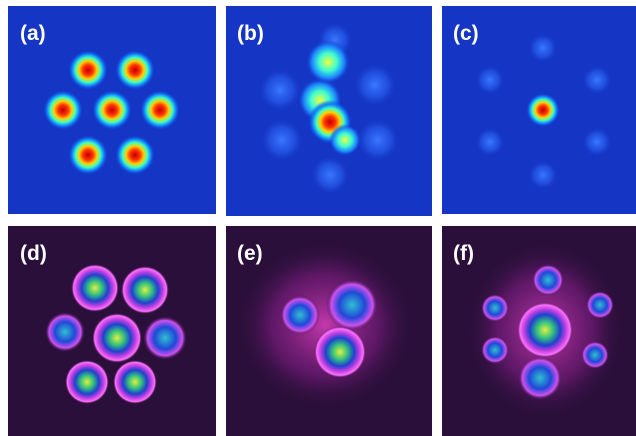 This screenshot has height=436, width=636. What do you see at coordinates (463, 253) in the screenshot?
I see `panel-label: (f)` at bounding box center [463, 253].